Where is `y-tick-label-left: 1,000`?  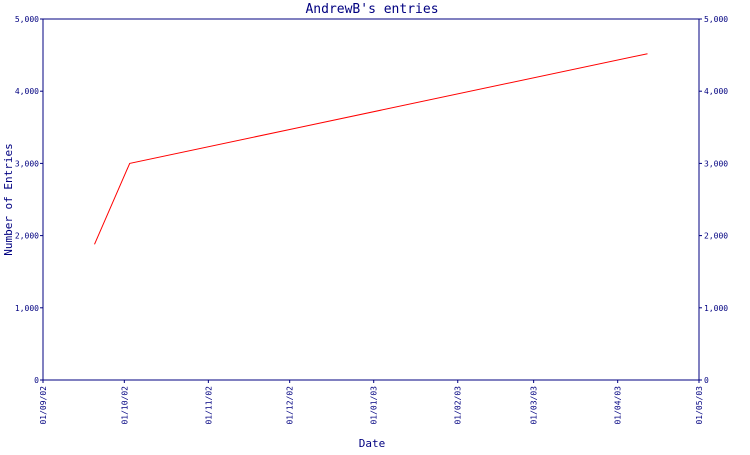 y-tick-label-left: 1,000 is located at coordinates (27, 308).